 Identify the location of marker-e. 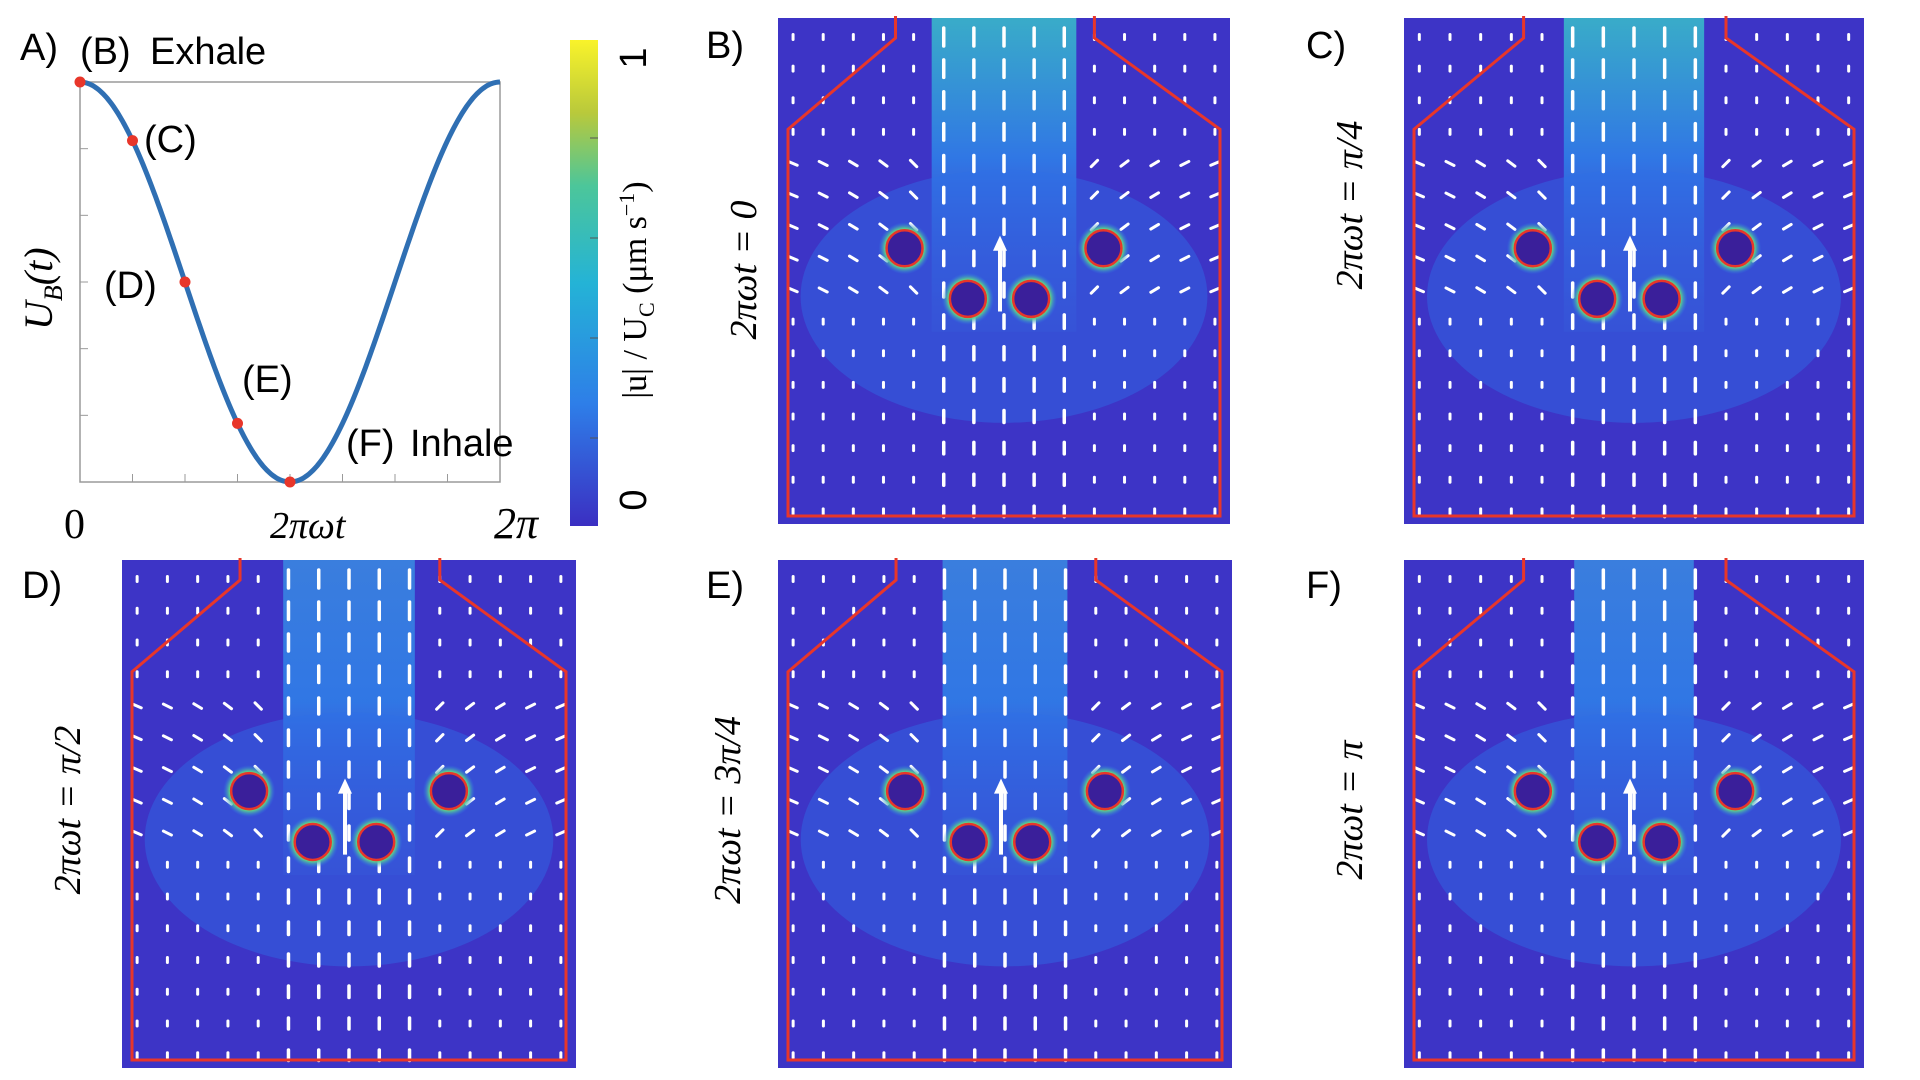
(237, 423).